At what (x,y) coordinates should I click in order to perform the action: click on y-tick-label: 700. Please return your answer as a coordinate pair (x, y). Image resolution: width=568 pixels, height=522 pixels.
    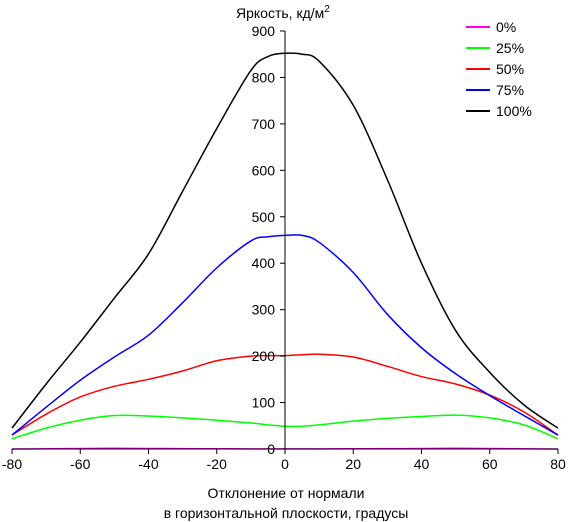
    Looking at the image, I should click on (264, 124).